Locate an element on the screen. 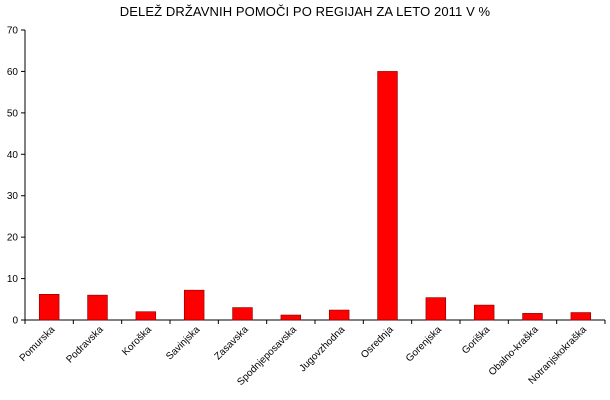 This screenshot has width=610, height=400. bar-obalno-kraška is located at coordinates (532, 317).